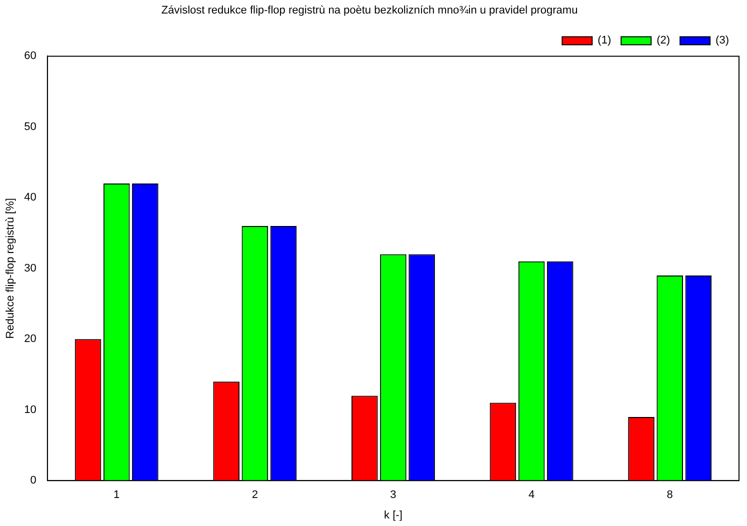 Image resolution: width=747 pixels, height=526 pixels. I want to click on y-tick-label: 0, so click(33, 480).